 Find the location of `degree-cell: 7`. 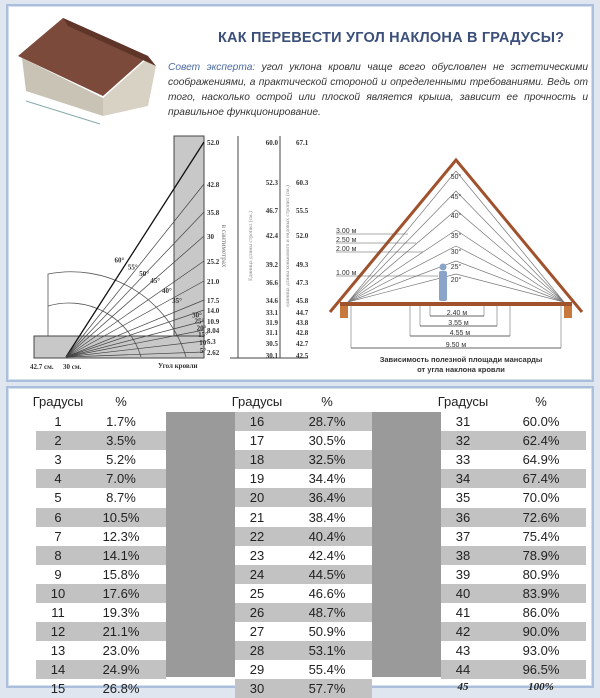

degree-cell: 7 is located at coordinates (58, 536).